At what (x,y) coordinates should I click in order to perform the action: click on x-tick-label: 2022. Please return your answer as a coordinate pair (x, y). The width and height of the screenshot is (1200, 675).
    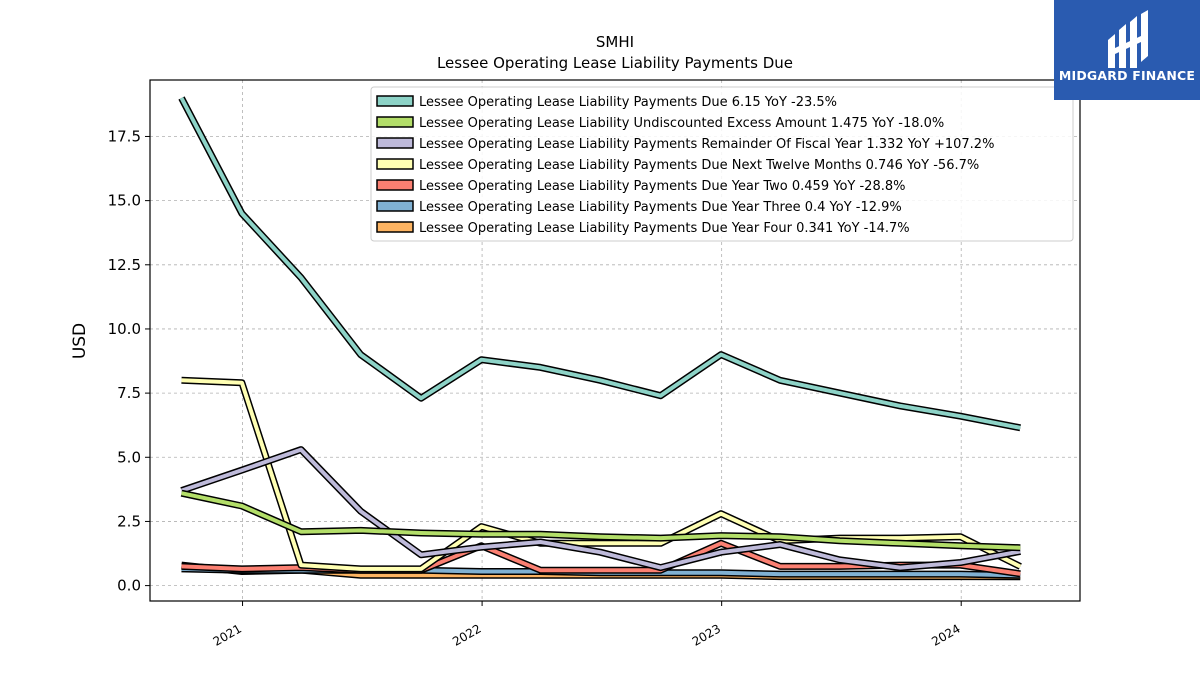
    Looking at the image, I should click on (466, 634).